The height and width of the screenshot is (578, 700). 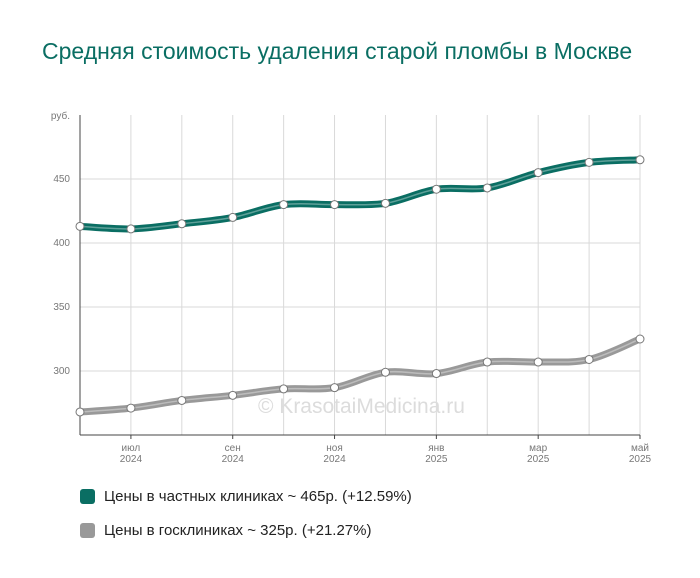 What do you see at coordinates (61, 243) in the screenshot?
I see `y-tick-label: 400` at bounding box center [61, 243].